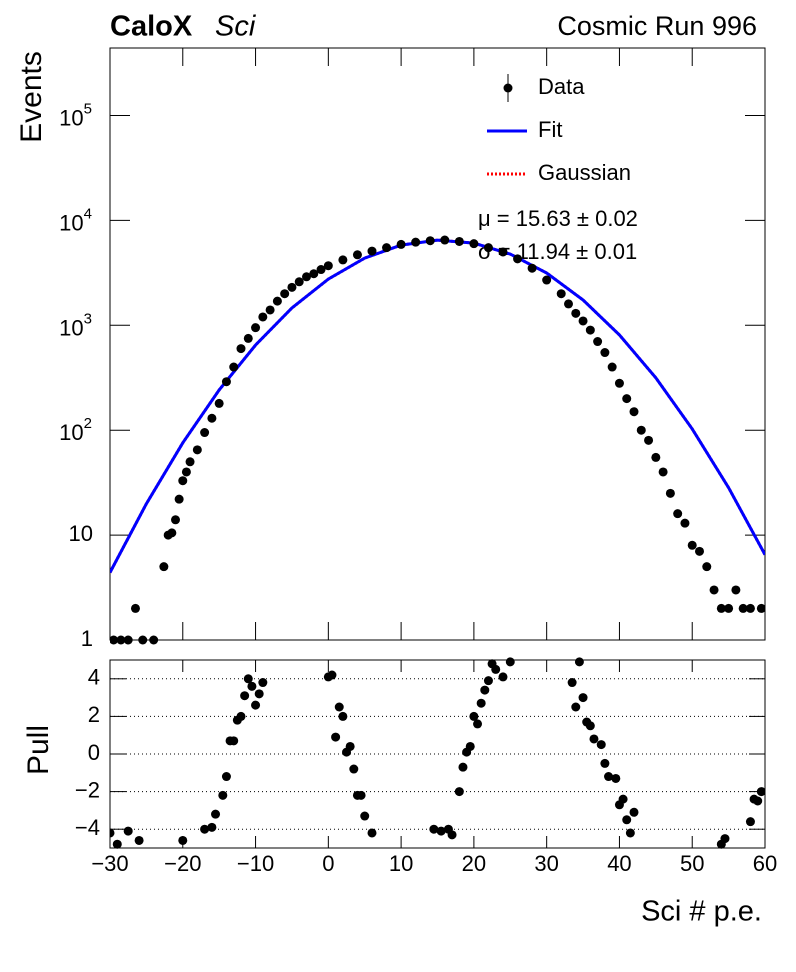  What do you see at coordinates (561, 86) in the screenshot?
I see `legend-label: Data` at bounding box center [561, 86].